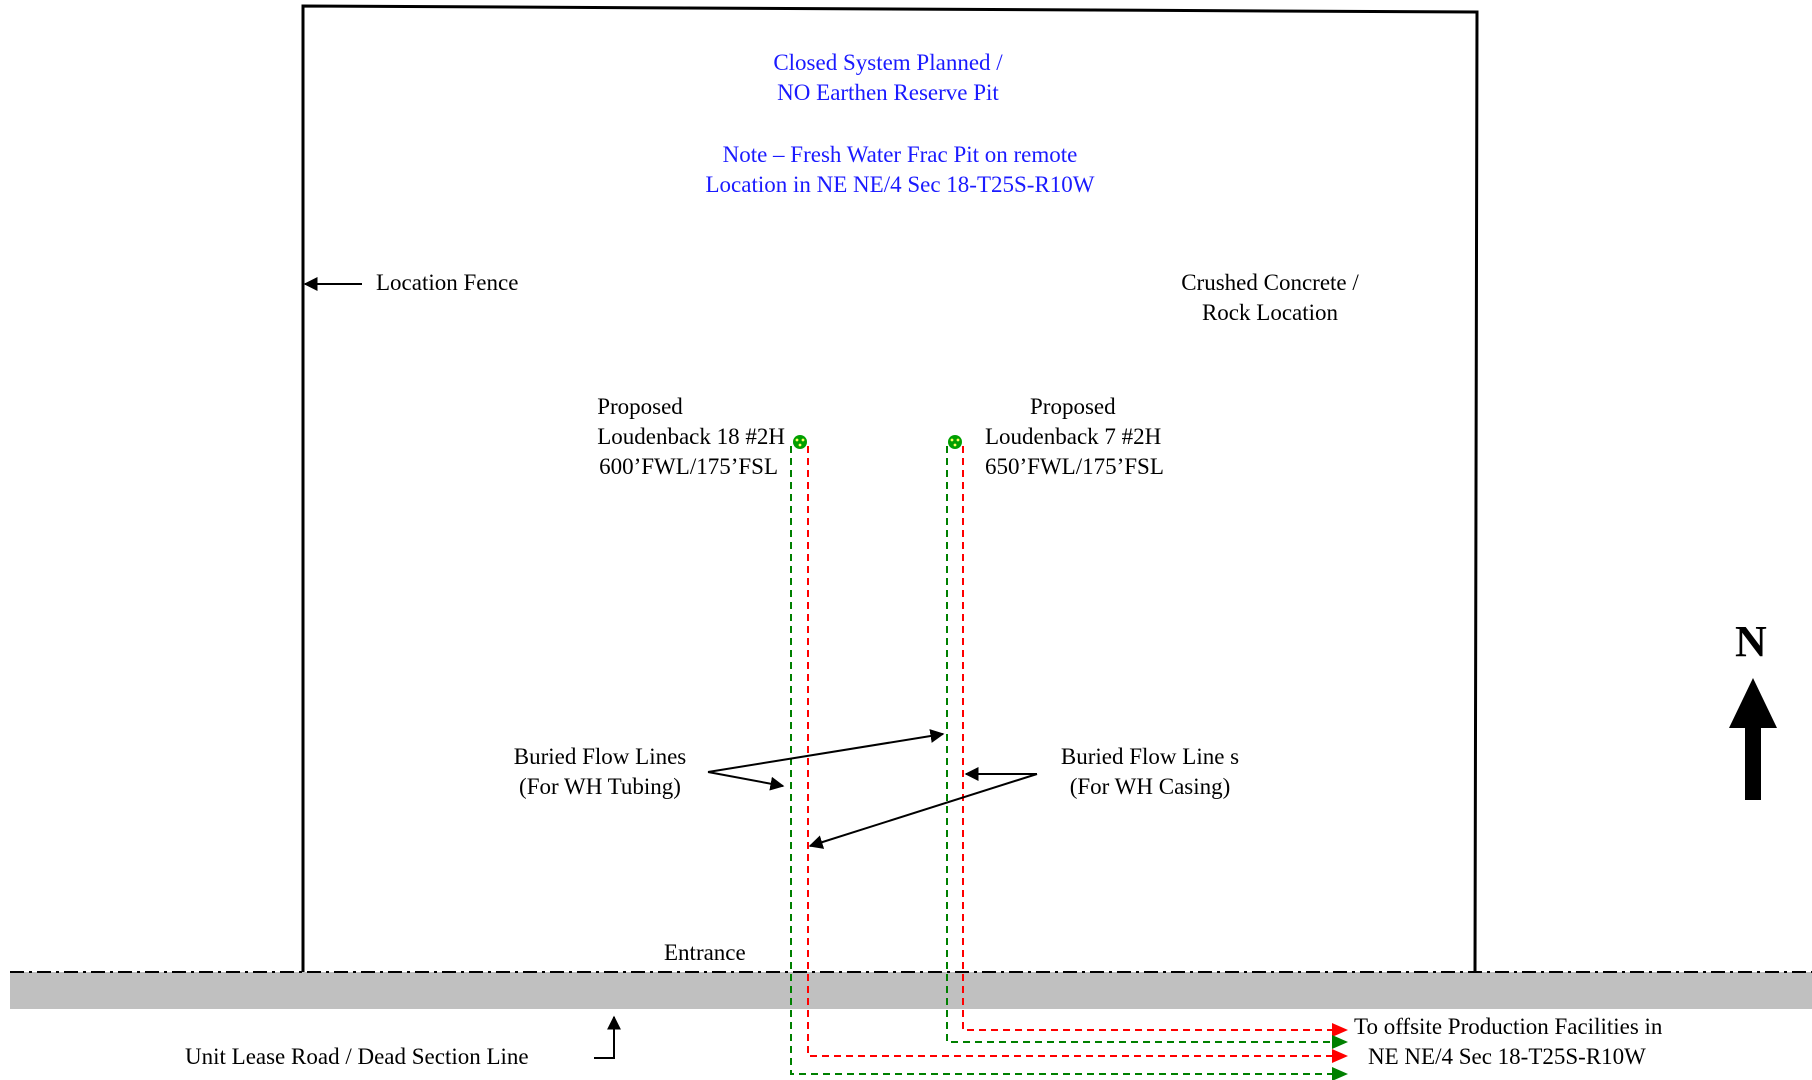 Image resolution: width=1812 pixels, height=1080 pixels. What do you see at coordinates (705, 952) in the screenshot?
I see `entrance-label: Entrance` at bounding box center [705, 952].